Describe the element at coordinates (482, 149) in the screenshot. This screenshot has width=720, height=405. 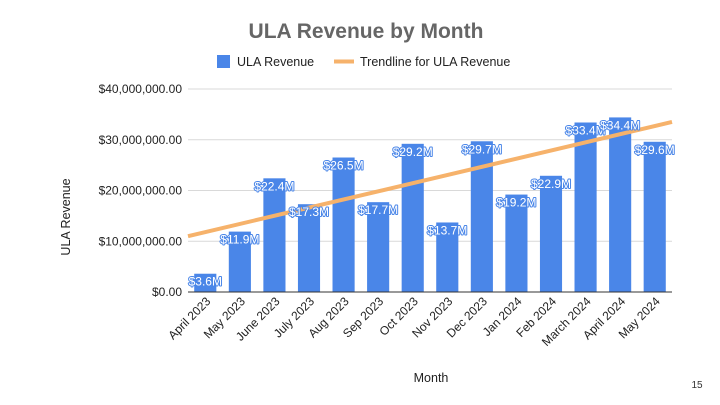
I see `data-label: $29.7M` at that location.